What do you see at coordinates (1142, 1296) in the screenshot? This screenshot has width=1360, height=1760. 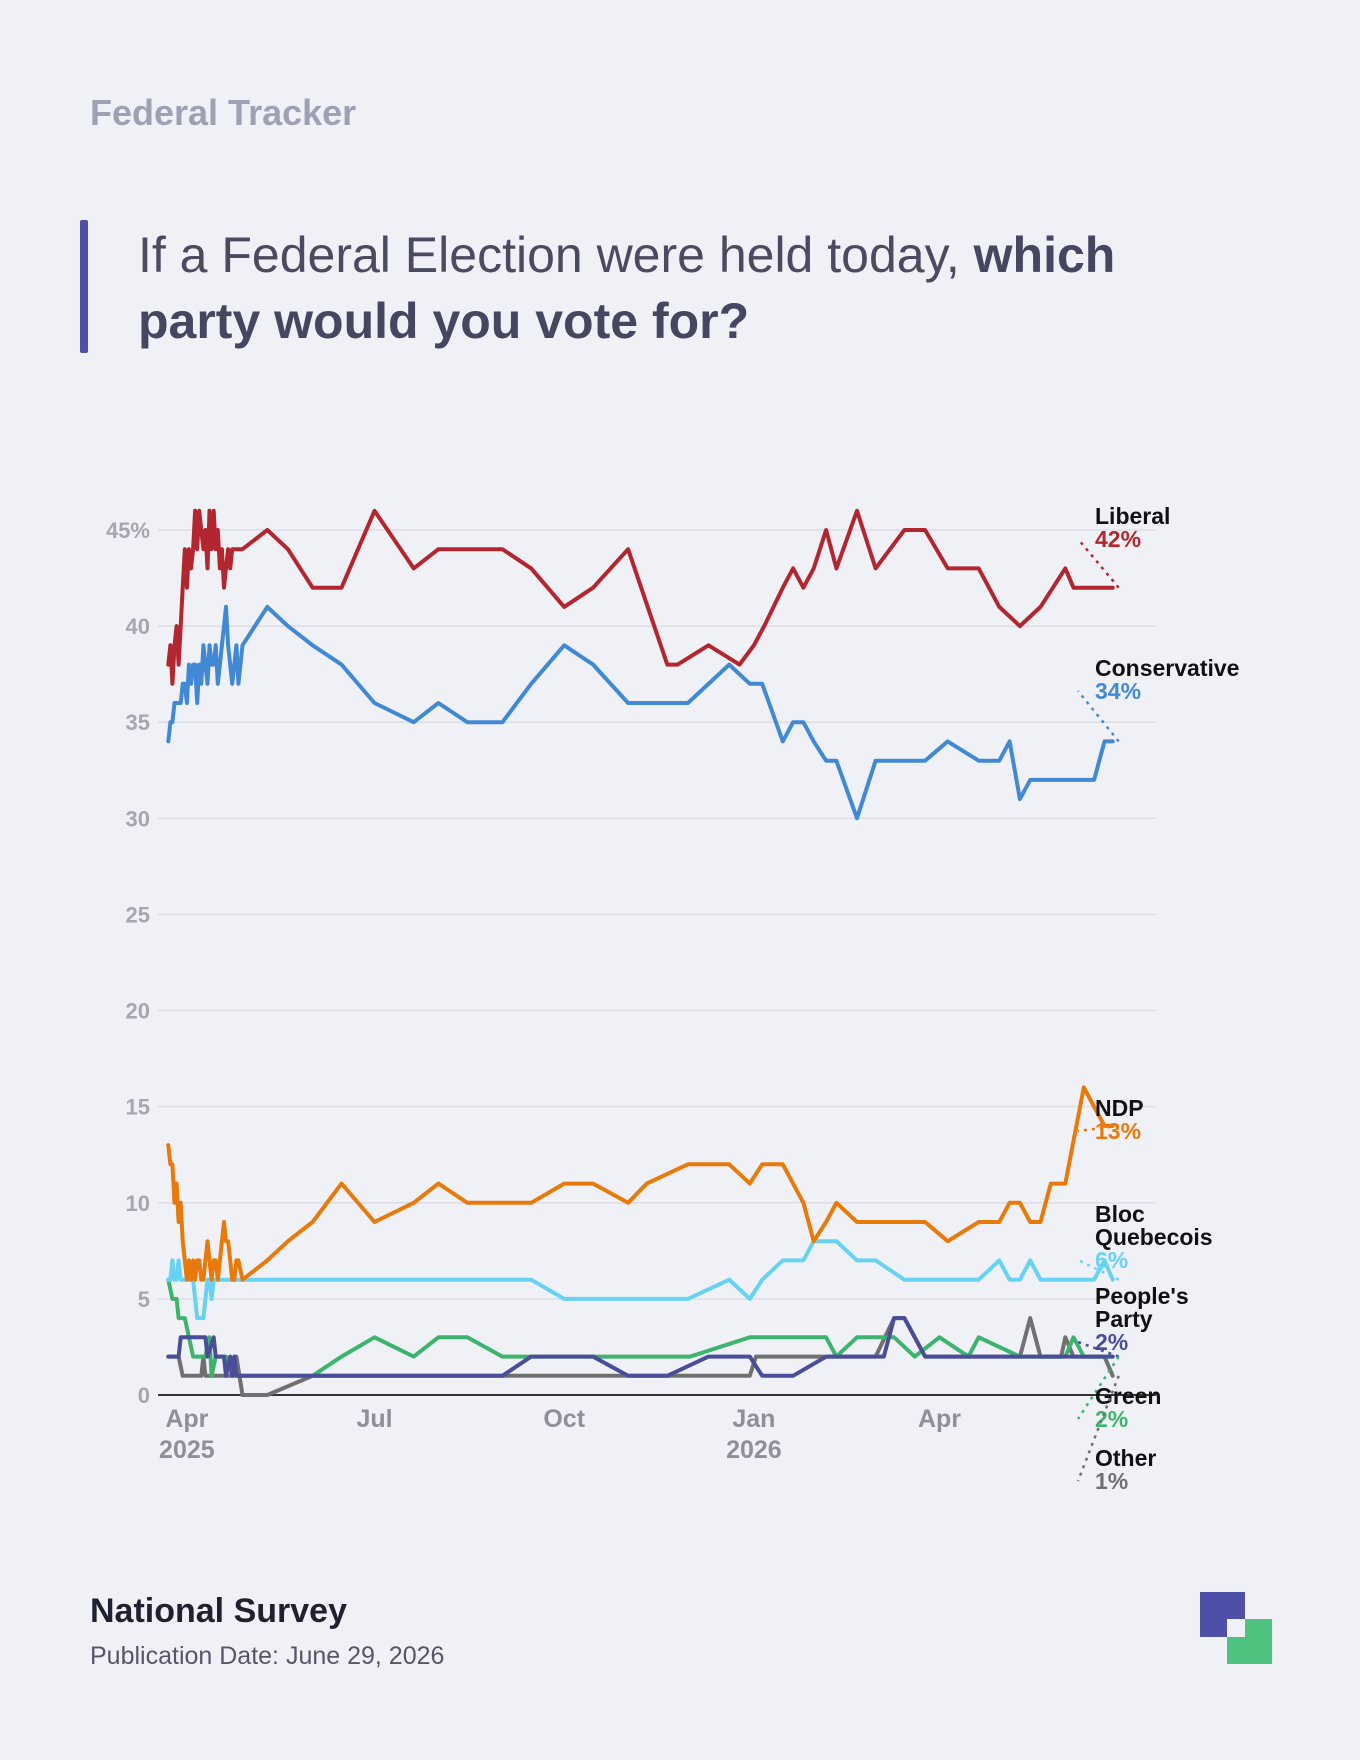 I see `series-label: People's` at bounding box center [1142, 1296].